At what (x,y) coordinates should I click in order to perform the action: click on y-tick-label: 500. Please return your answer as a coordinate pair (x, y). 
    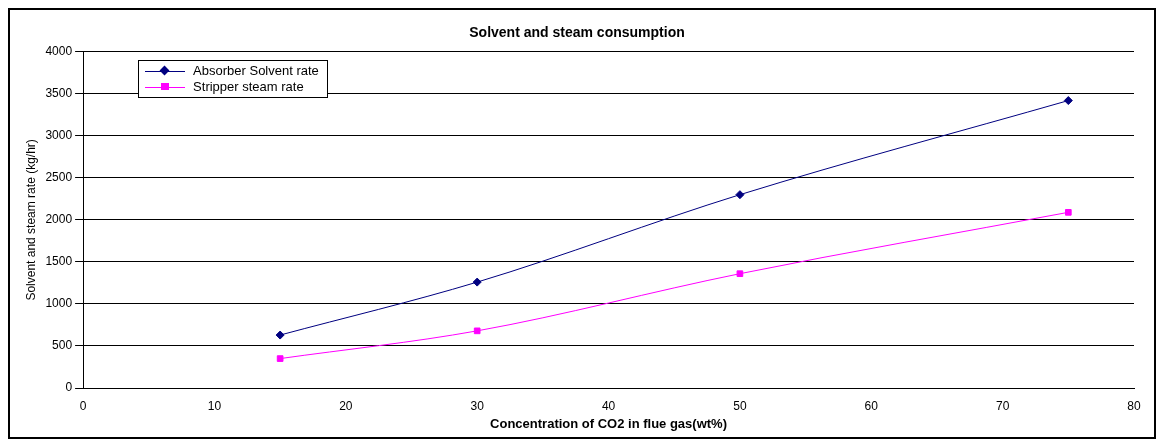
    Looking at the image, I should click on (62, 345).